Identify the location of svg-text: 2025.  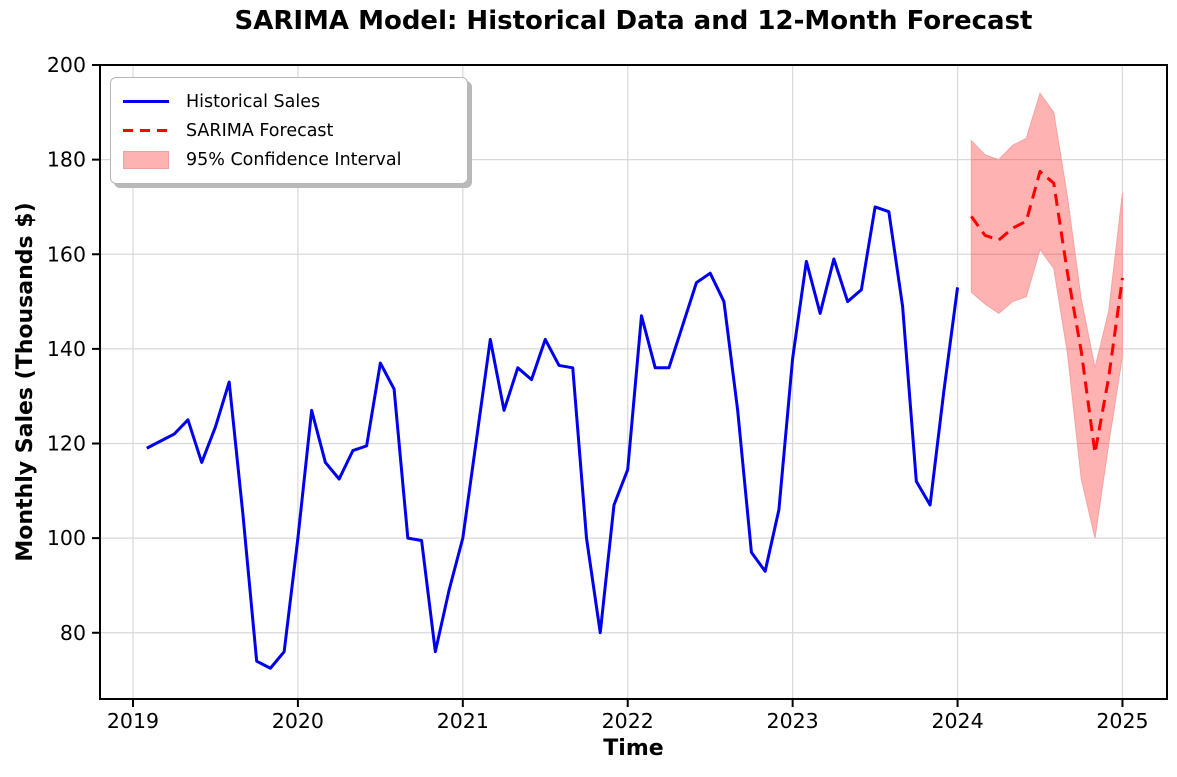
(1122, 721).